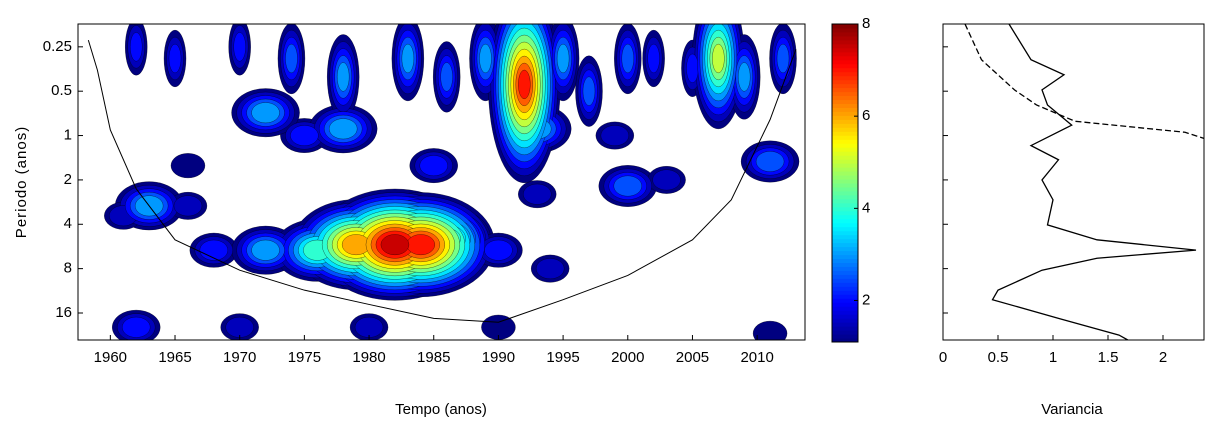 The height and width of the screenshot is (424, 1205). Describe the element at coordinates (61, 90) in the screenshot. I see `y-tick-label: 0.5` at that location.